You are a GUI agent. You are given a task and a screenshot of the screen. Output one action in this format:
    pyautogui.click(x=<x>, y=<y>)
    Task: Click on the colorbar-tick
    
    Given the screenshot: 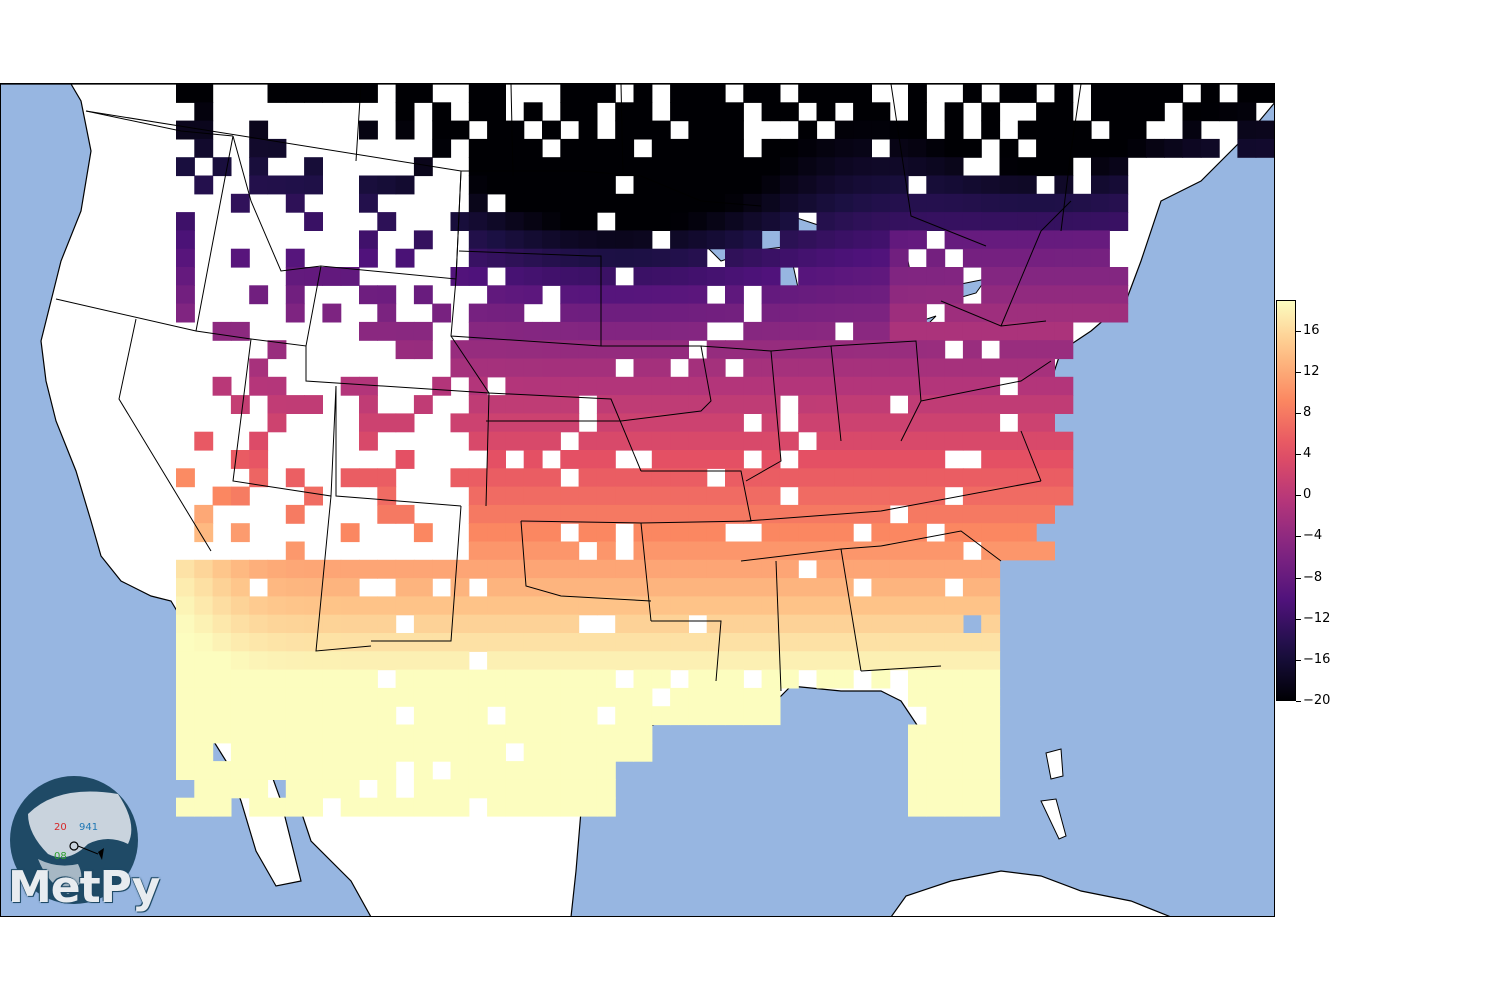 What is the action you would take?
    pyautogui.click(x=1298, y=331)
    